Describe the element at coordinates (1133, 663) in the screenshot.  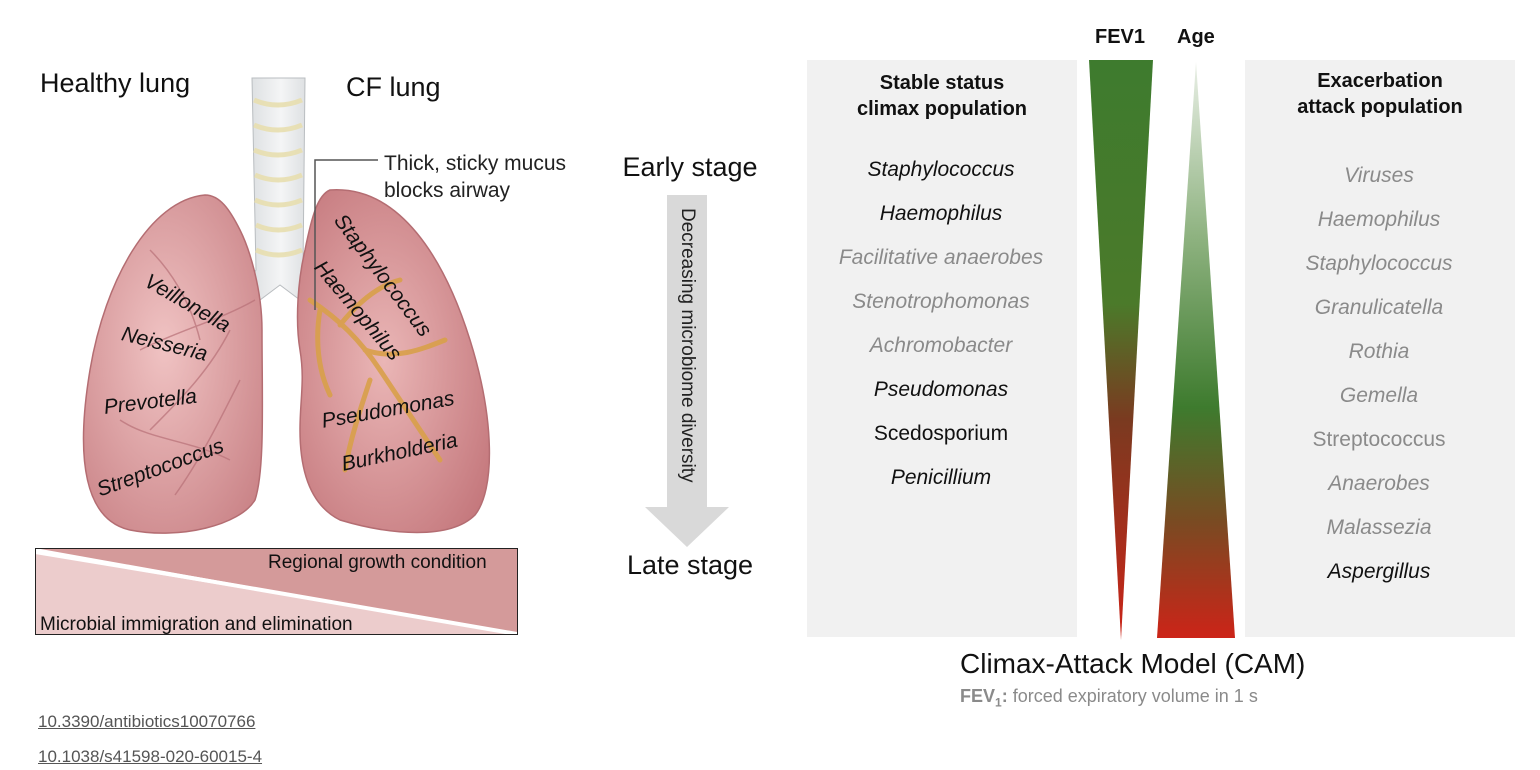
I see `cam-model-title: Climax-Attack Model (CAM)` at that location.